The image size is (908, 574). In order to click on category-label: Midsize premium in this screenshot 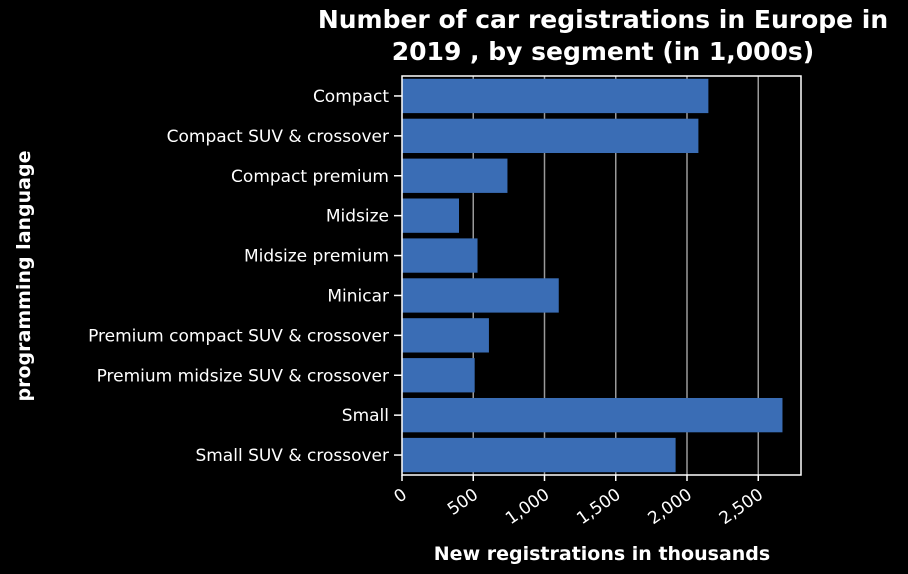, I will do `click(316, 257)`.